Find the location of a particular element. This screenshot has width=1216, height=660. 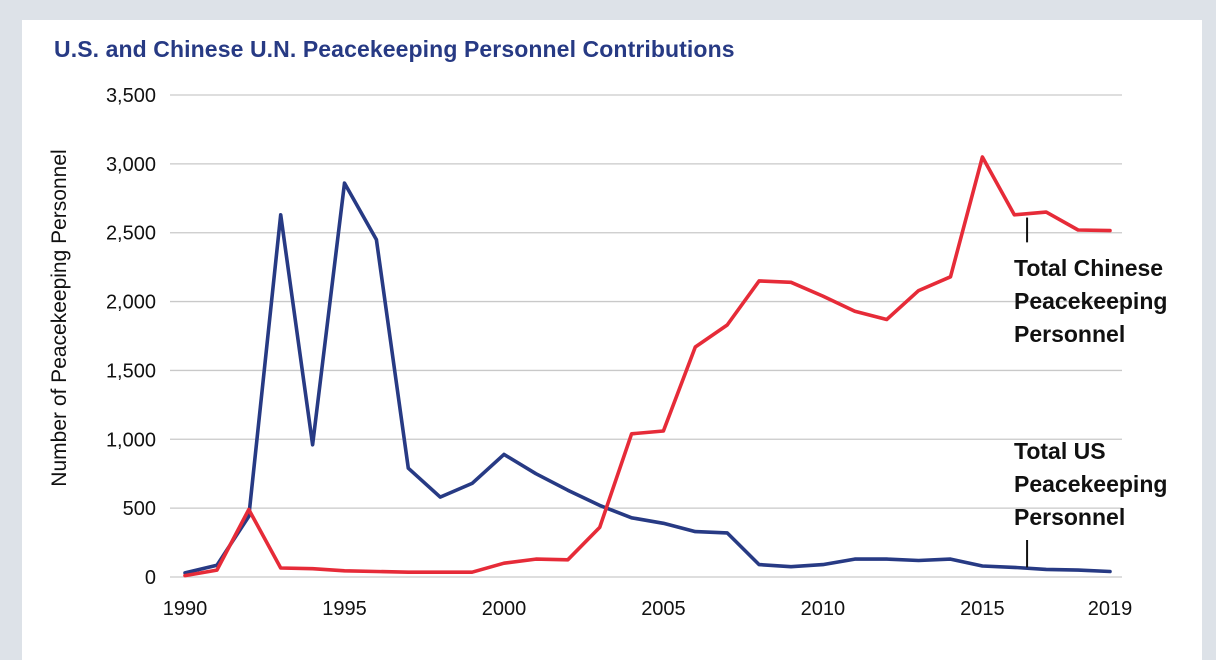

y-tick-label: 1,000 is located at coordinates (131, 440).